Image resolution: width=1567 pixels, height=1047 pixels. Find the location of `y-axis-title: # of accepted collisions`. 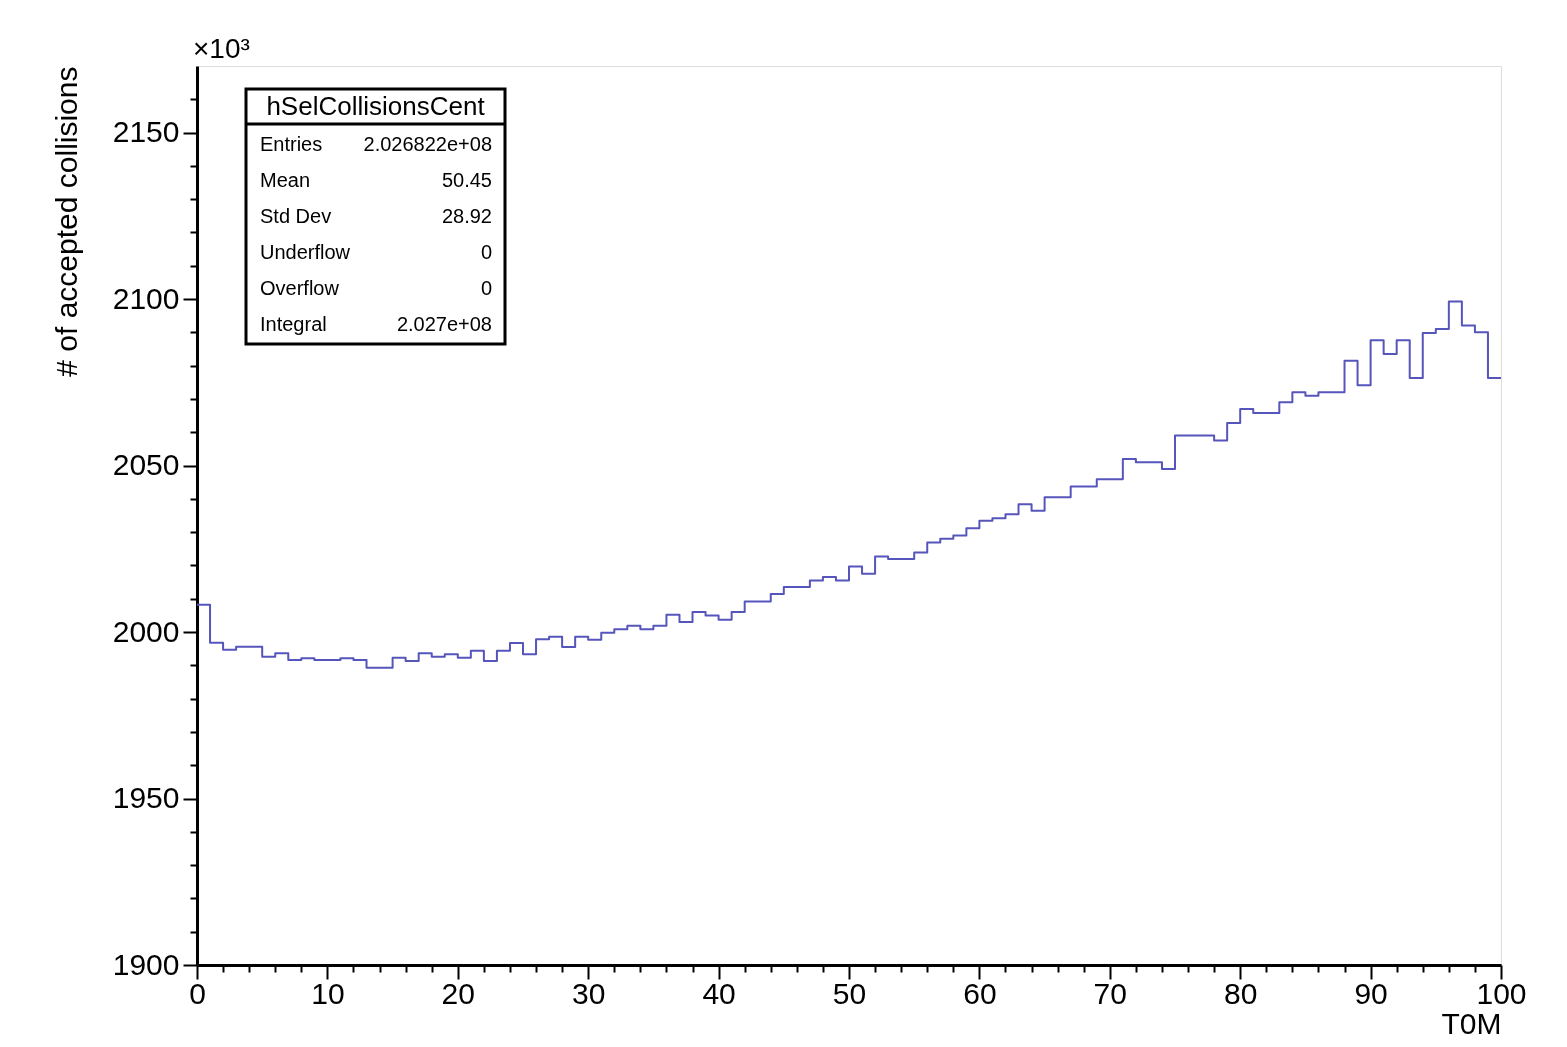

y-axis-title: # of accepted collisions is located at coordinates (66, 221).